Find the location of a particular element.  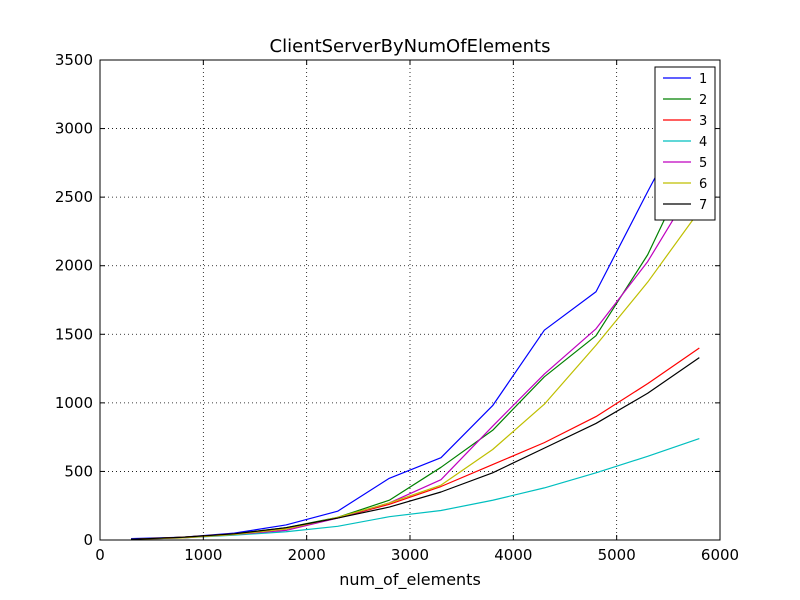

legend-box is located at coordinates (685, 143).